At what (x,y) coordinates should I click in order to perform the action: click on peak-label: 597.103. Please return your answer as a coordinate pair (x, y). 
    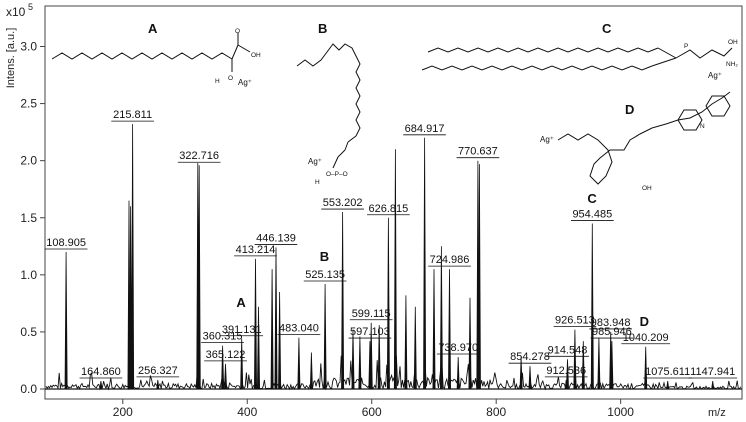
    Looking at the image, I should click on (370, 332).